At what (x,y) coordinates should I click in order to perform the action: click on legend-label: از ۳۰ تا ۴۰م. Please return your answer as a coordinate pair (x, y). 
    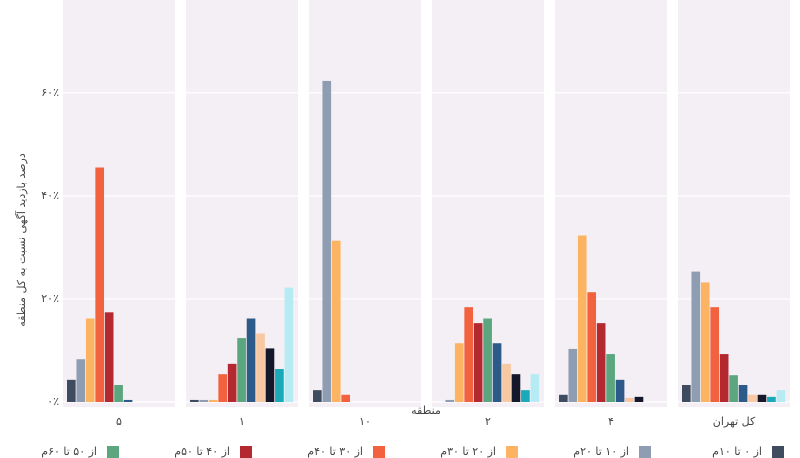
    Looking at the image, I should click on (335, 451).